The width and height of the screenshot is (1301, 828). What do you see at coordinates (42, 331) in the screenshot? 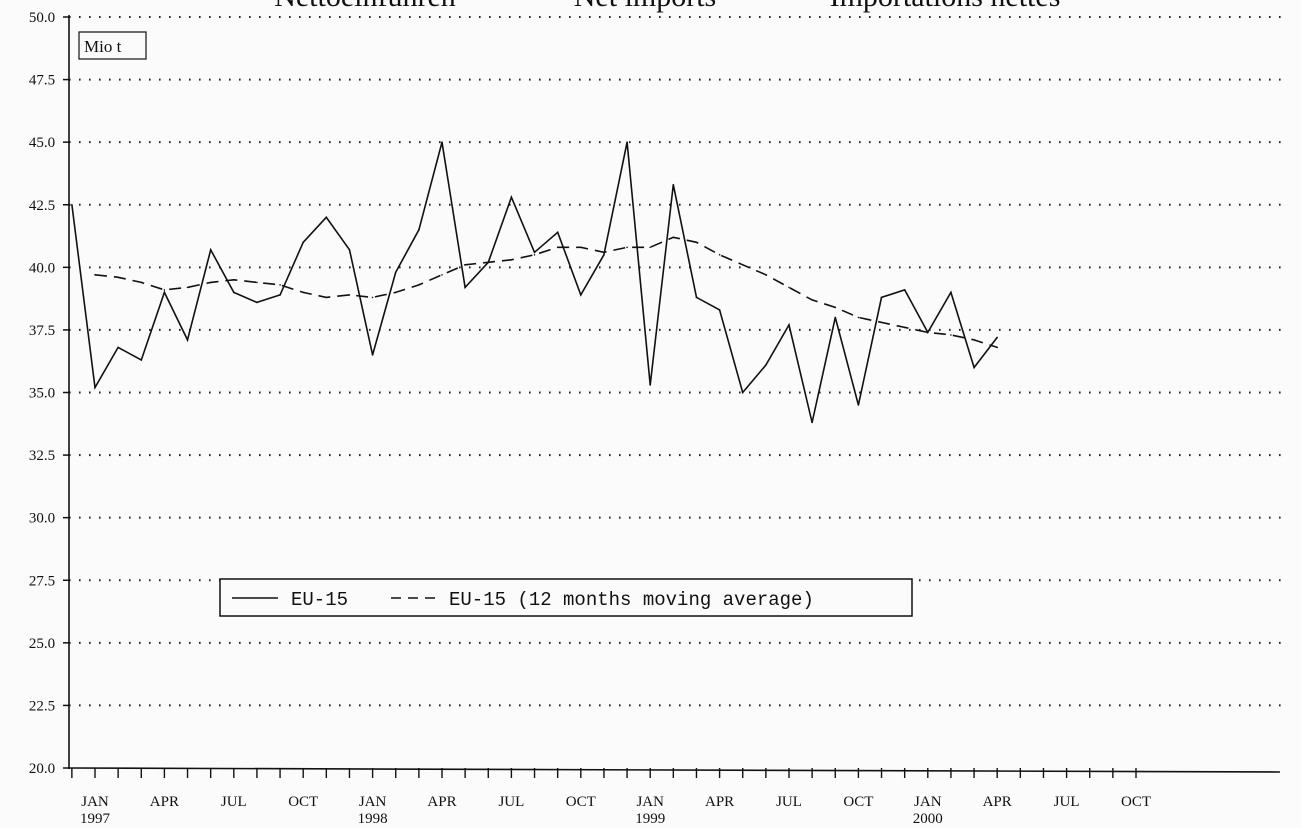
I see `y-tick-label: 37.5` at bounding box center [42, 331].